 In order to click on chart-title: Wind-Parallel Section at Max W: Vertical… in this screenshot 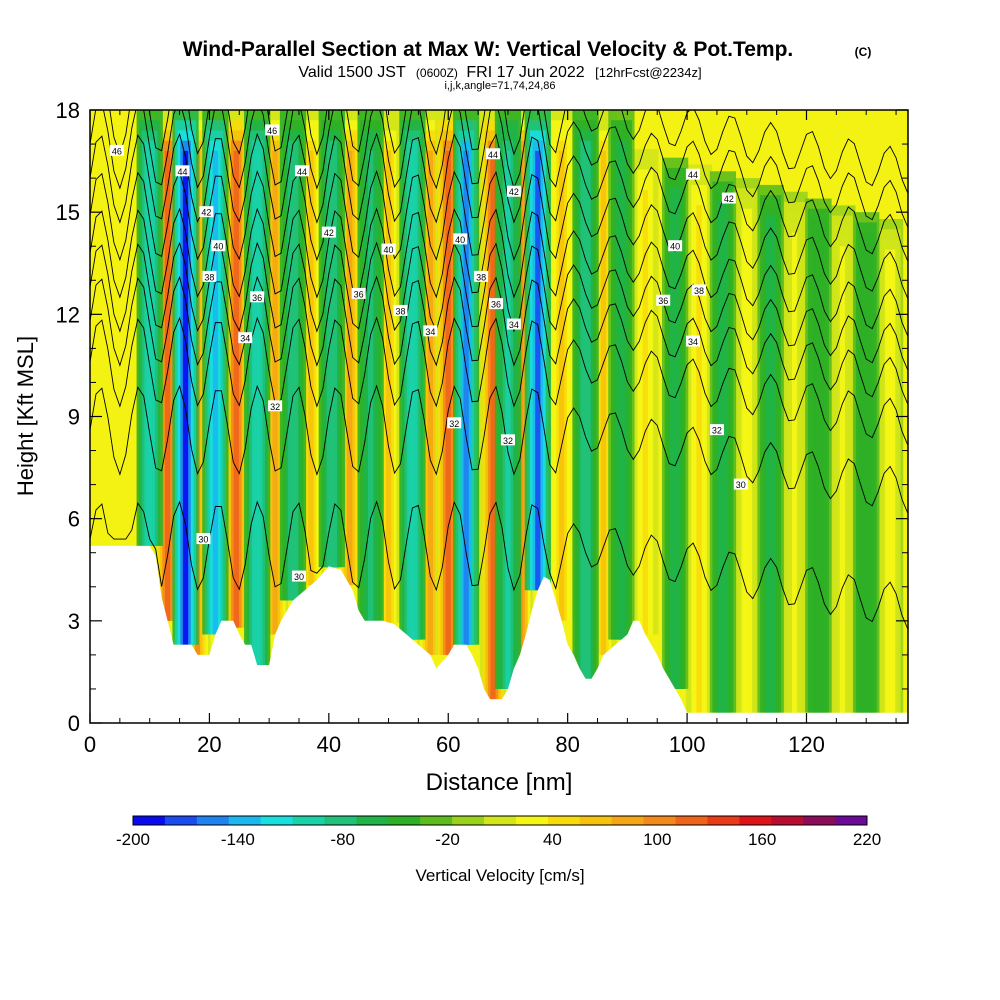, I will do `click(488, 49)`.